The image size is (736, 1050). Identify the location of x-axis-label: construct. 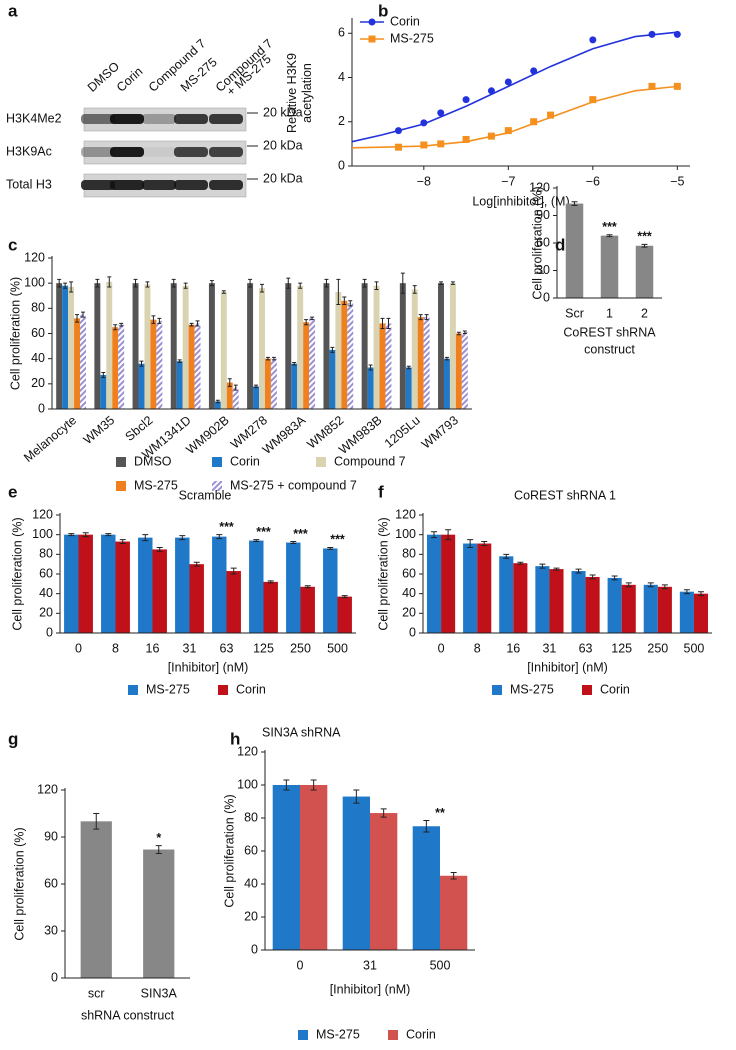
(609, 349).